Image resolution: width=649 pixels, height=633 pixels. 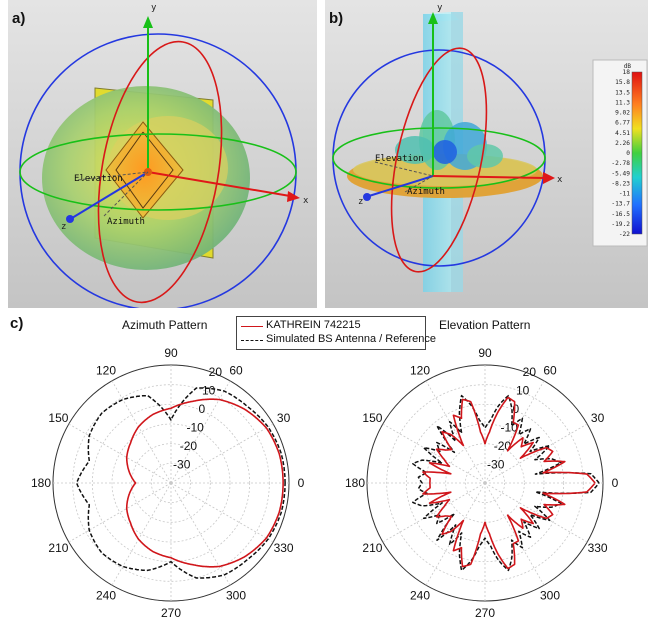 I want to click on azimuth-label: Azimuth, so click(x=426, y=192).